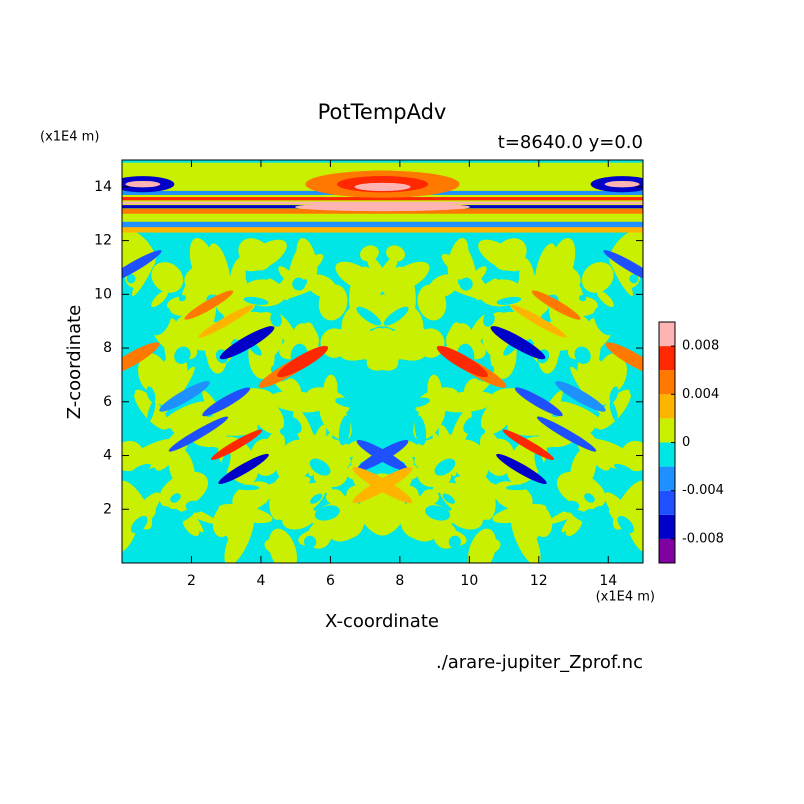  Describe the element at coordinates (74, 362) in the screenshot. I see `y-axis-label: Z-coordinate` at that location.